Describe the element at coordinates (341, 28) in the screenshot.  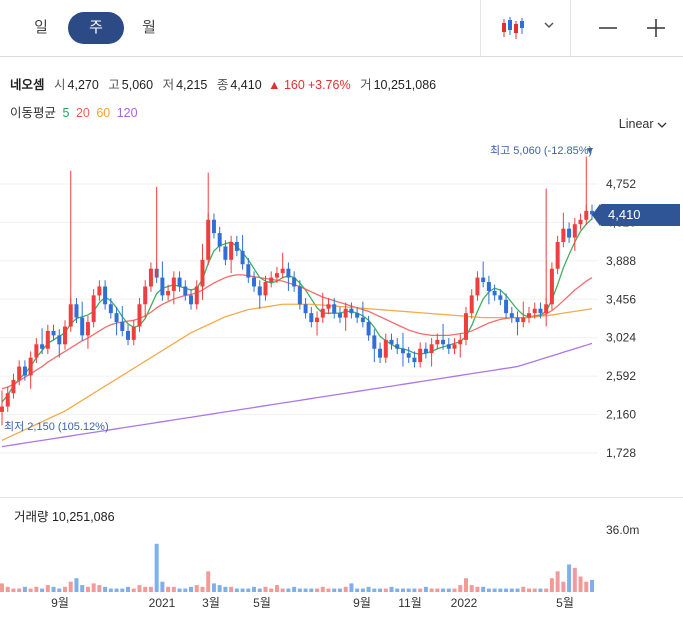
I see `period-toolbar: 일 주 월` at that location.